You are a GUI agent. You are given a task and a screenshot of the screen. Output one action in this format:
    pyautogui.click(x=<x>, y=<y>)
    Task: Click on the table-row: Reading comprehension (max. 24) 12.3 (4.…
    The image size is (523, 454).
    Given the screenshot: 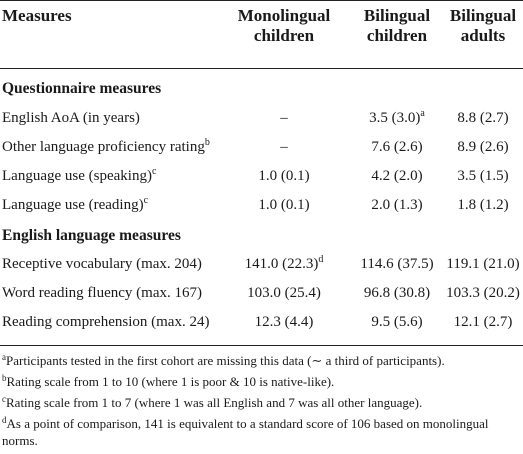 What is the action you would take?
    pyautogui.click(x=261, y=325)
    